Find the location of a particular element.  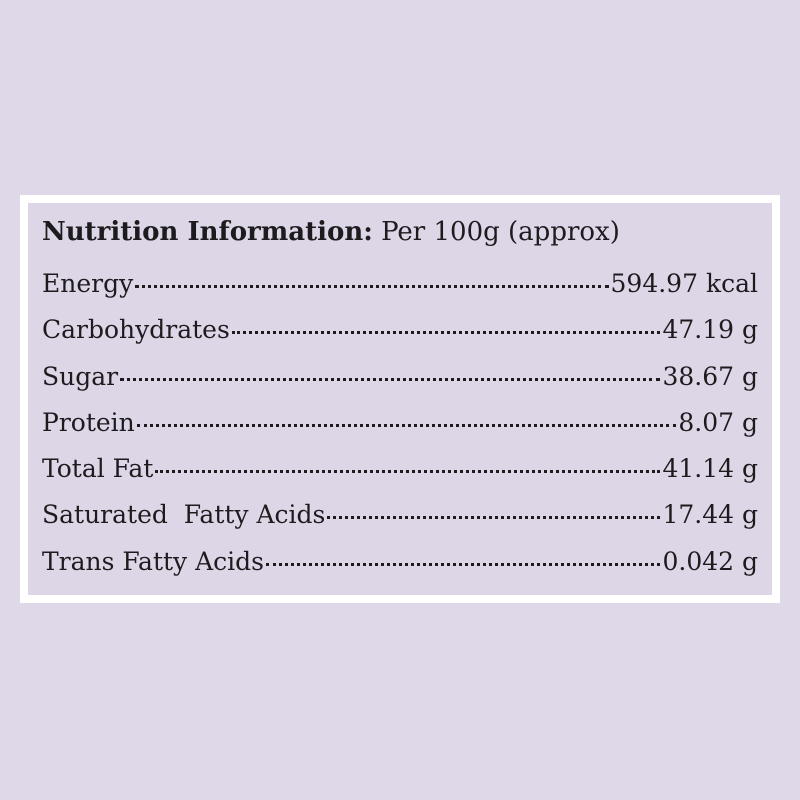

nutrient-value: 38.67 g is located at coordinates (710, 376).